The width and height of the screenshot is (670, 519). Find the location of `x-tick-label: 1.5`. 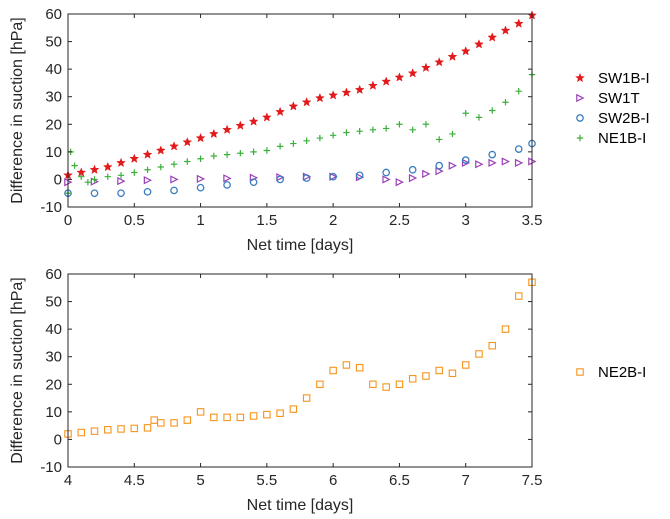

x-tick-label: 1.5 is located at coordinates (266, 220).